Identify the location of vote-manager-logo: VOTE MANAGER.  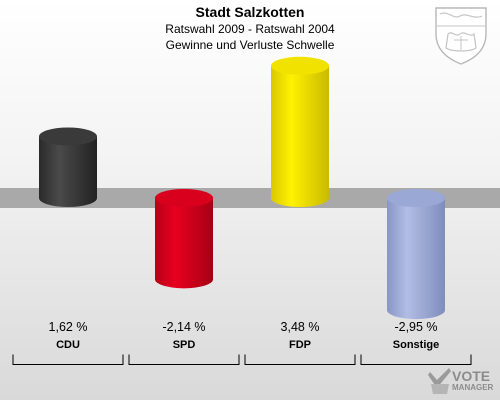
(462, 381).